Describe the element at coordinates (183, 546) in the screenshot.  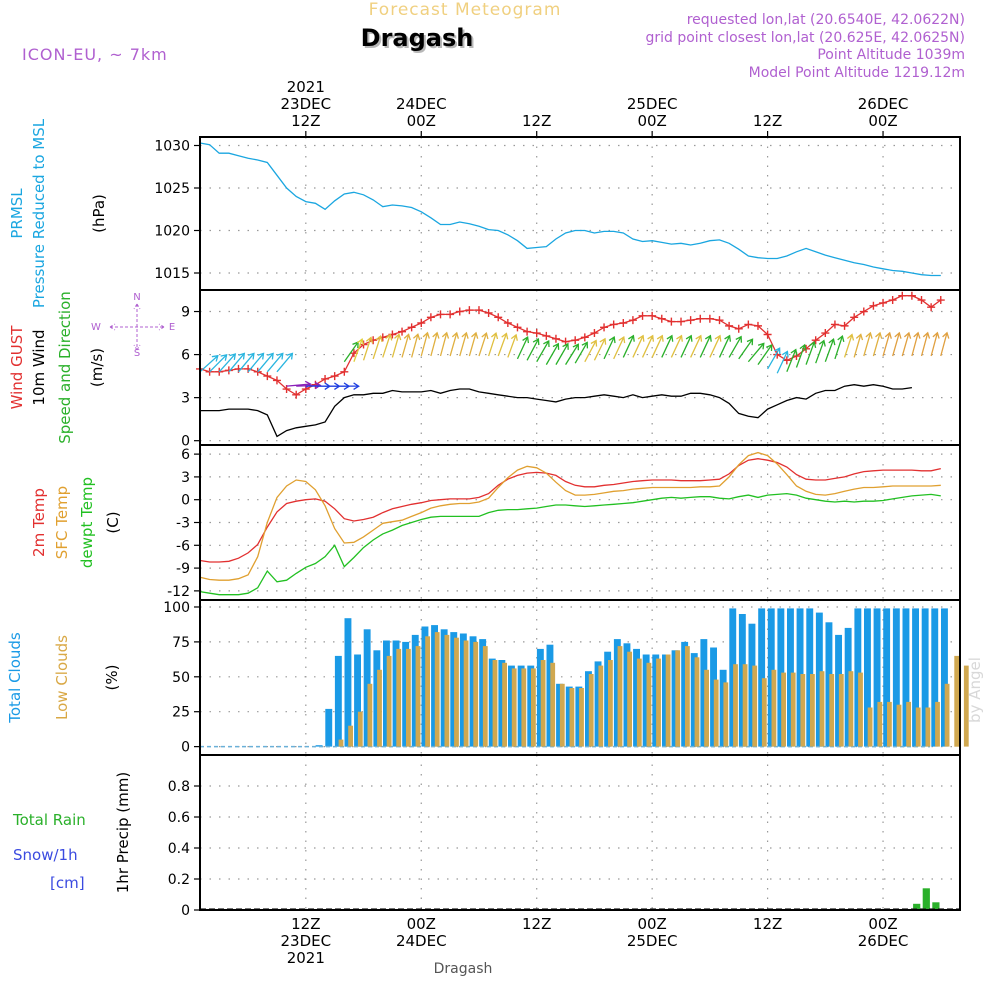
I see `ytick-label: -6` at that location.